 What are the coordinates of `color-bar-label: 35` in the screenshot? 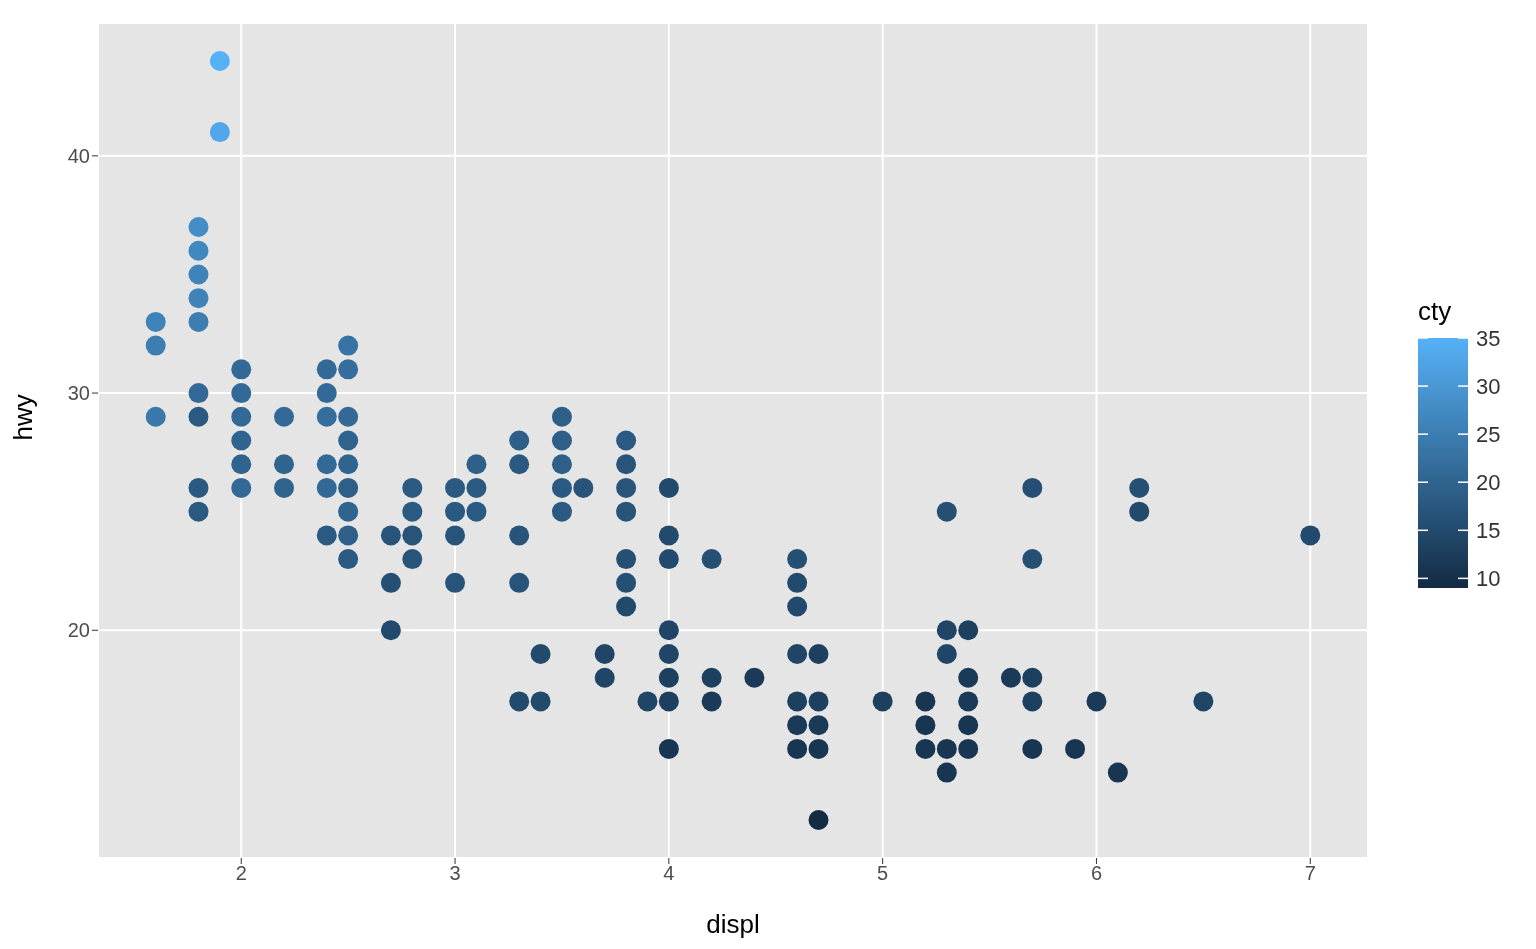 It's located at (1488, 338).